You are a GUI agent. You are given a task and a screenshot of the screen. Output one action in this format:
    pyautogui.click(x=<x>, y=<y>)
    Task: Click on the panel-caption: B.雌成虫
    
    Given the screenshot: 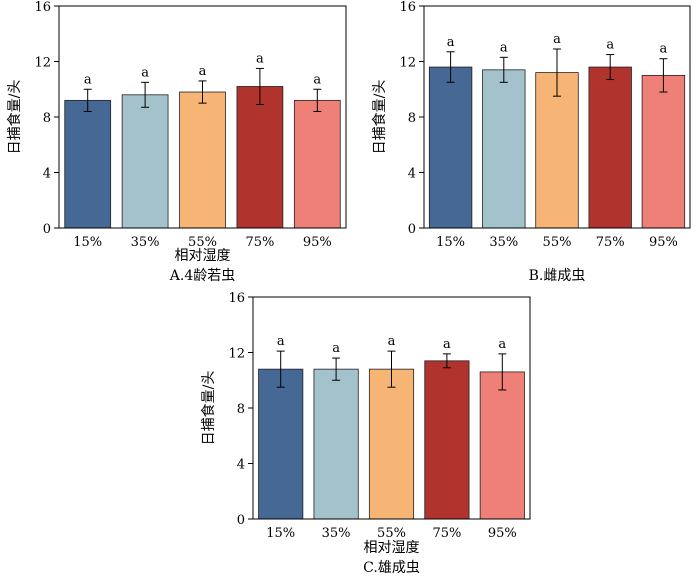 What is the action you would take?
    pyautogui.click(x=557, y=276)
    